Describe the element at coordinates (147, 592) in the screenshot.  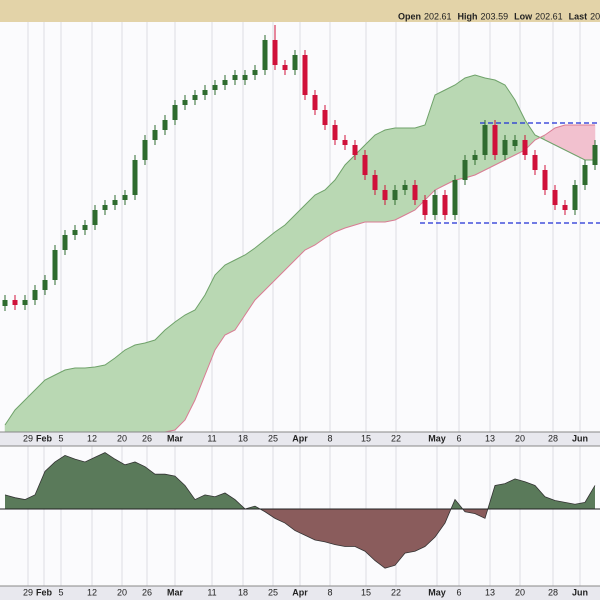
I see `x-tick-label: 26` at that location.